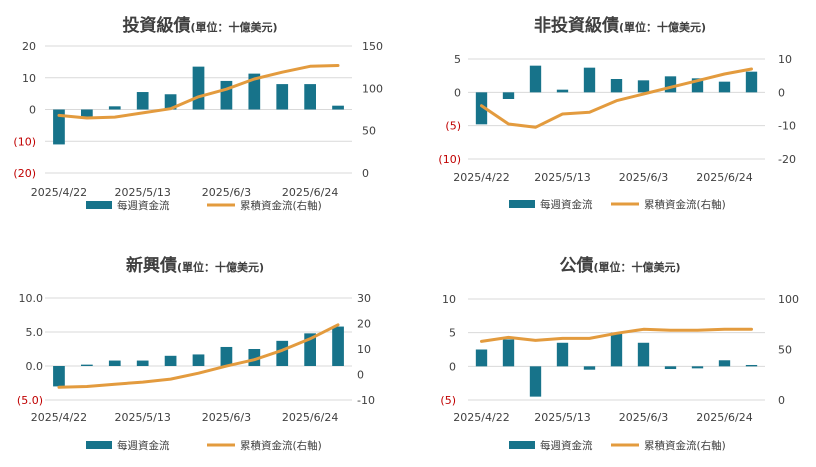  What do you see at coordinates (35, 332) in the screenshot?
I see `left-axis-tick-label: 5.0` at bounding box center [35, 332].